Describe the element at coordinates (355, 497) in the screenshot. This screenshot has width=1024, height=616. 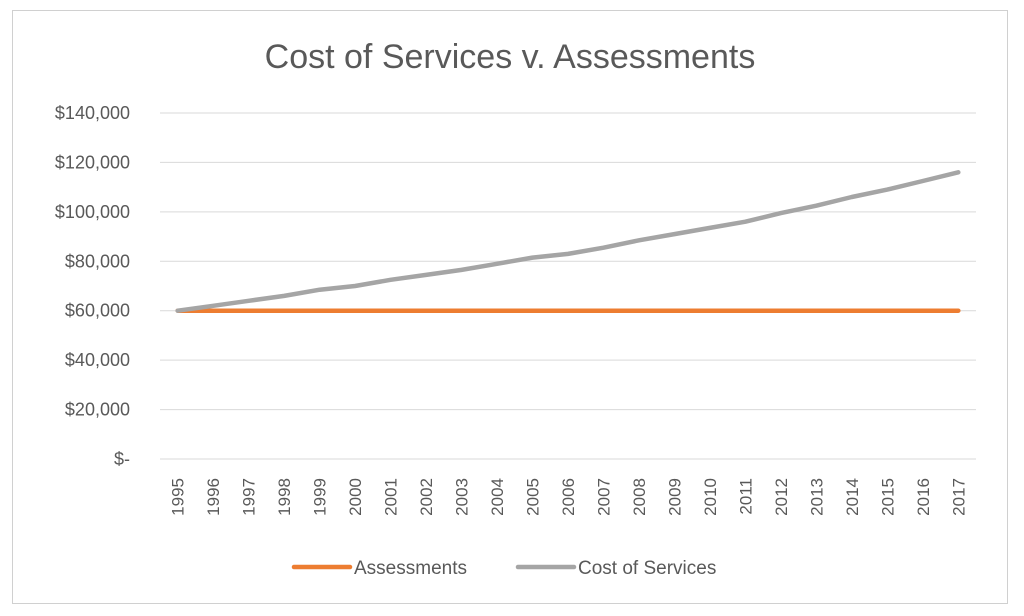
I see `x-tick-label: 2000` at that location.